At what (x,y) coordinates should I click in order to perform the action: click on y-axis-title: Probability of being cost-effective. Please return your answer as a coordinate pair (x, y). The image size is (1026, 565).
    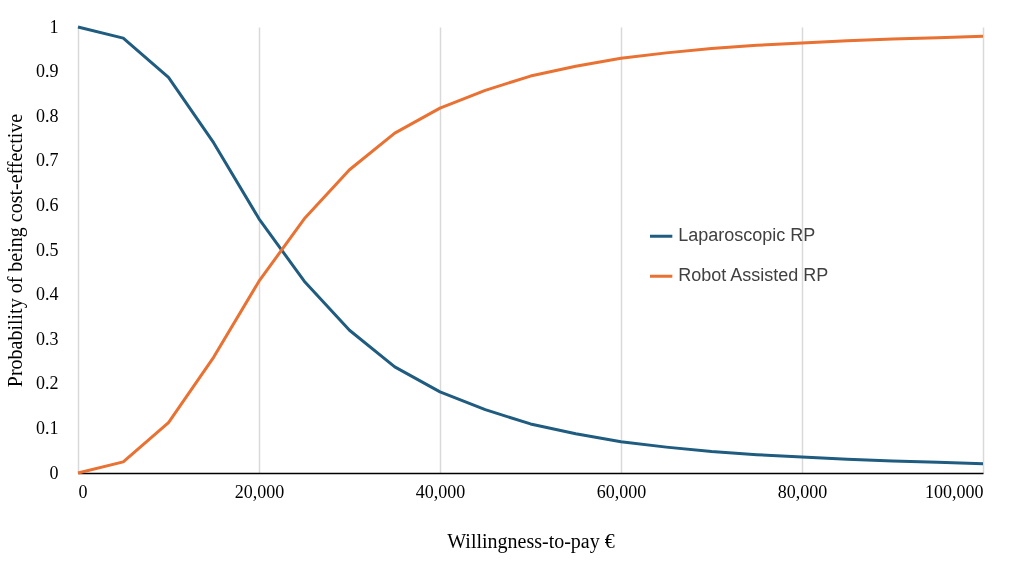
    Looking at the image, I should click on (15, 250).